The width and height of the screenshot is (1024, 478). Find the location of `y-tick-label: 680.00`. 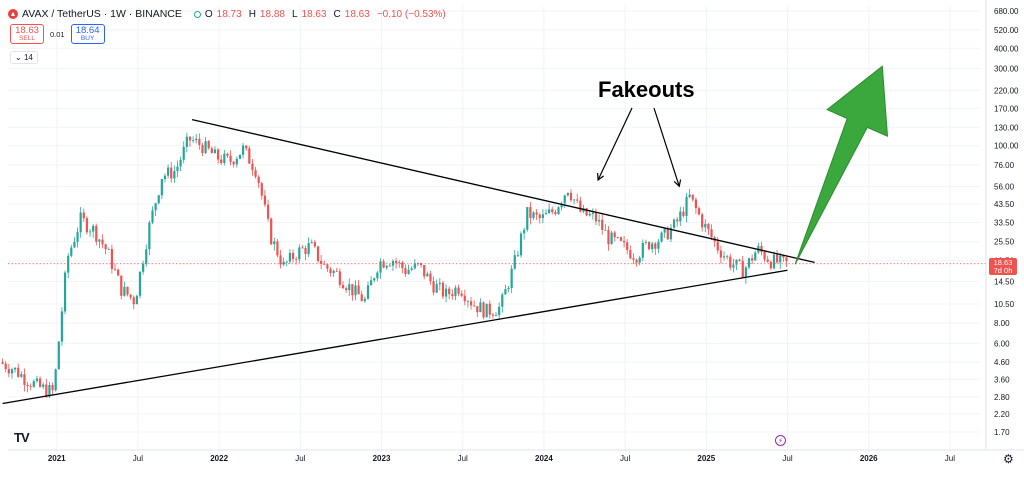

y-tick-label: 680.00 is located at coordinates (1006, 11).